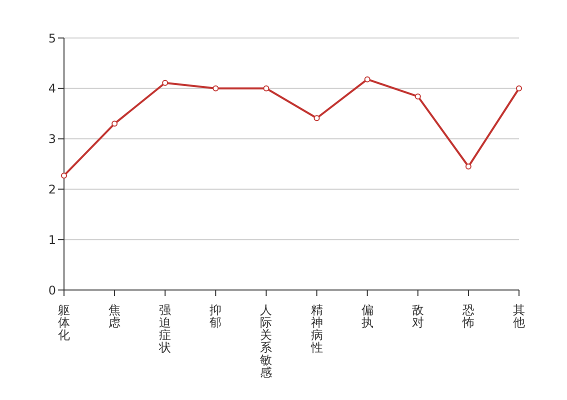  What do you see at coordinates (52, 139) in the screenshot?
I see `y-tick-label: 3` at bounding box center [52, 139].